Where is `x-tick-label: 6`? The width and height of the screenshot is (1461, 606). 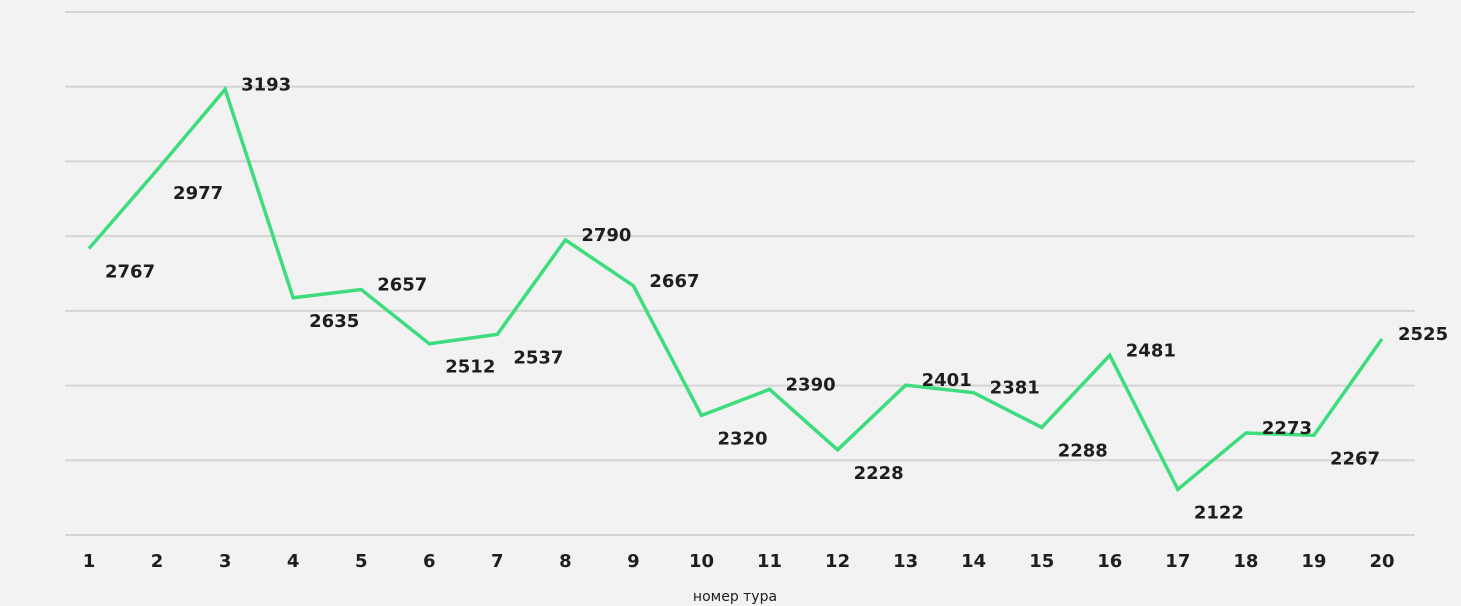
x-tick-label: 6 is located at coordinates (429, 561).